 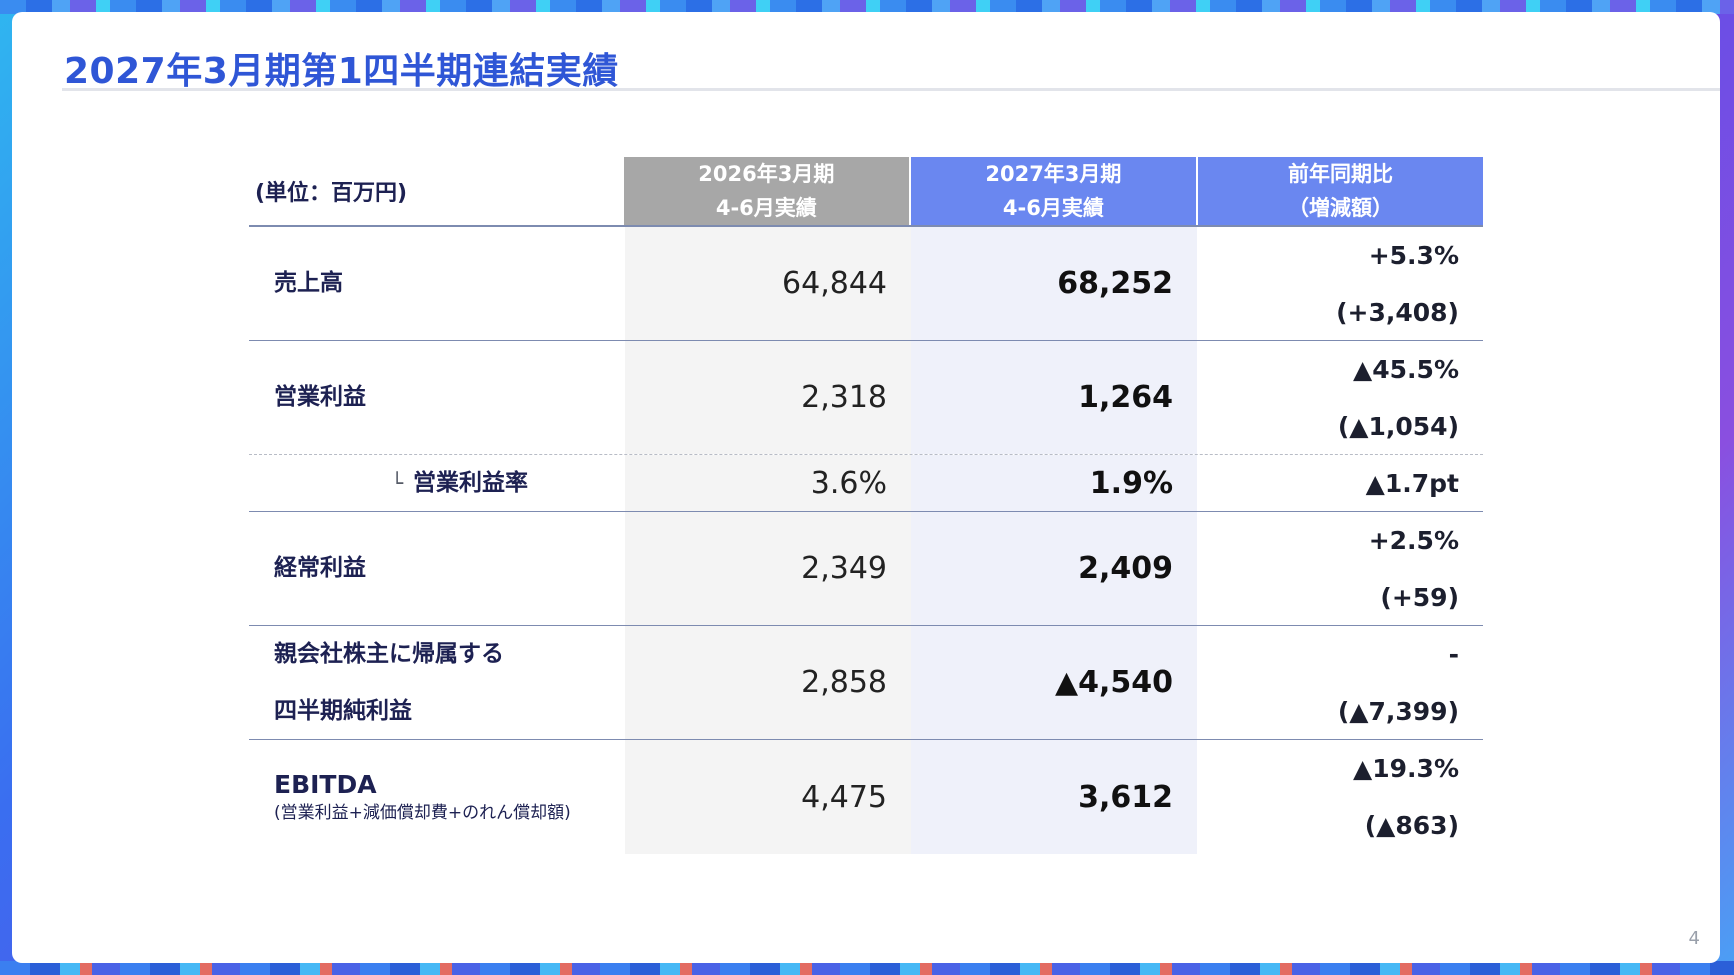 What do you see at coordinates (320, 568) in the screenshot?
I see `row-label-text: 経常利益` at bounding box center [320, 568].